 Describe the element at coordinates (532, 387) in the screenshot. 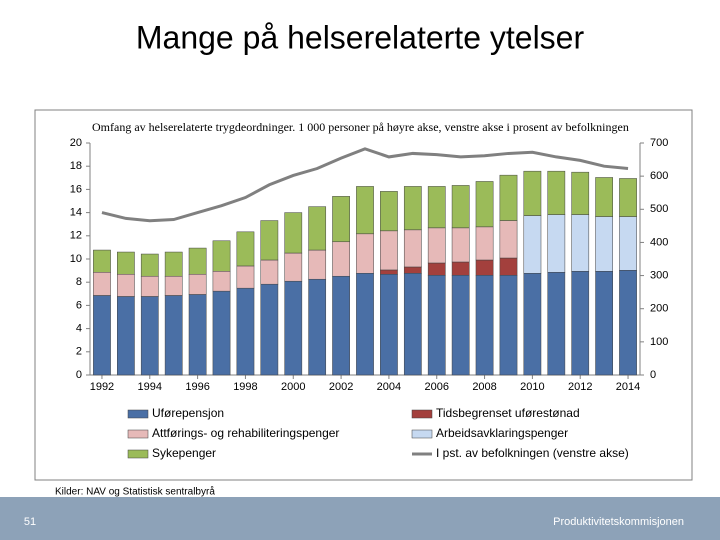

I see `x-tick-label: 2010` at that location.